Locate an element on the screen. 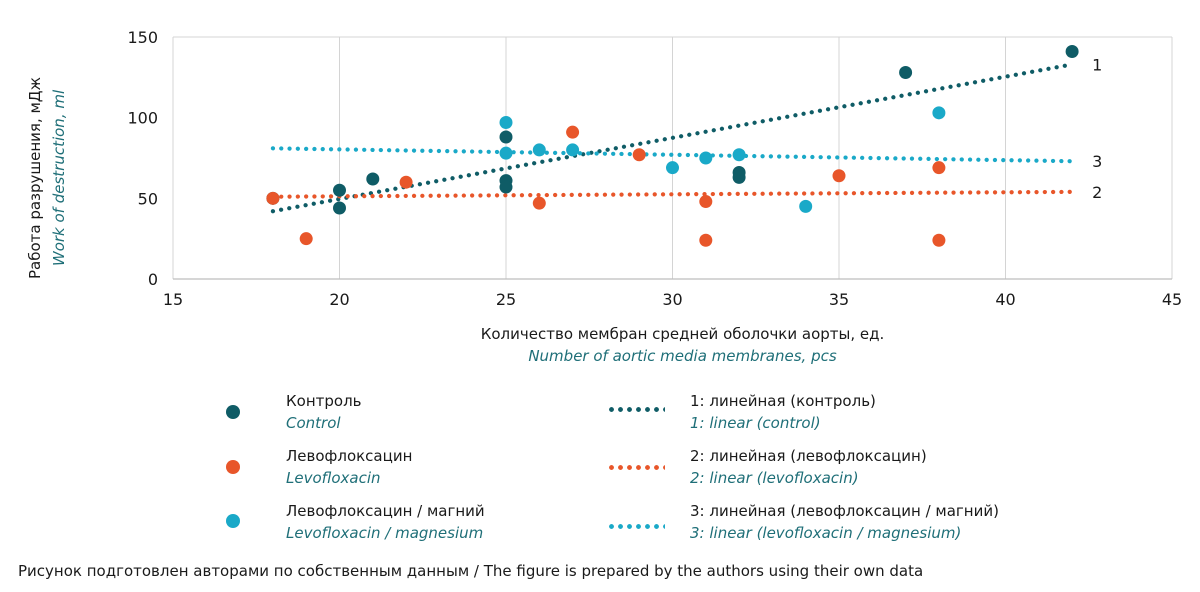 The image size is (1200, 592). x-tick-label: 40 is located at coordinates (1005, 299).